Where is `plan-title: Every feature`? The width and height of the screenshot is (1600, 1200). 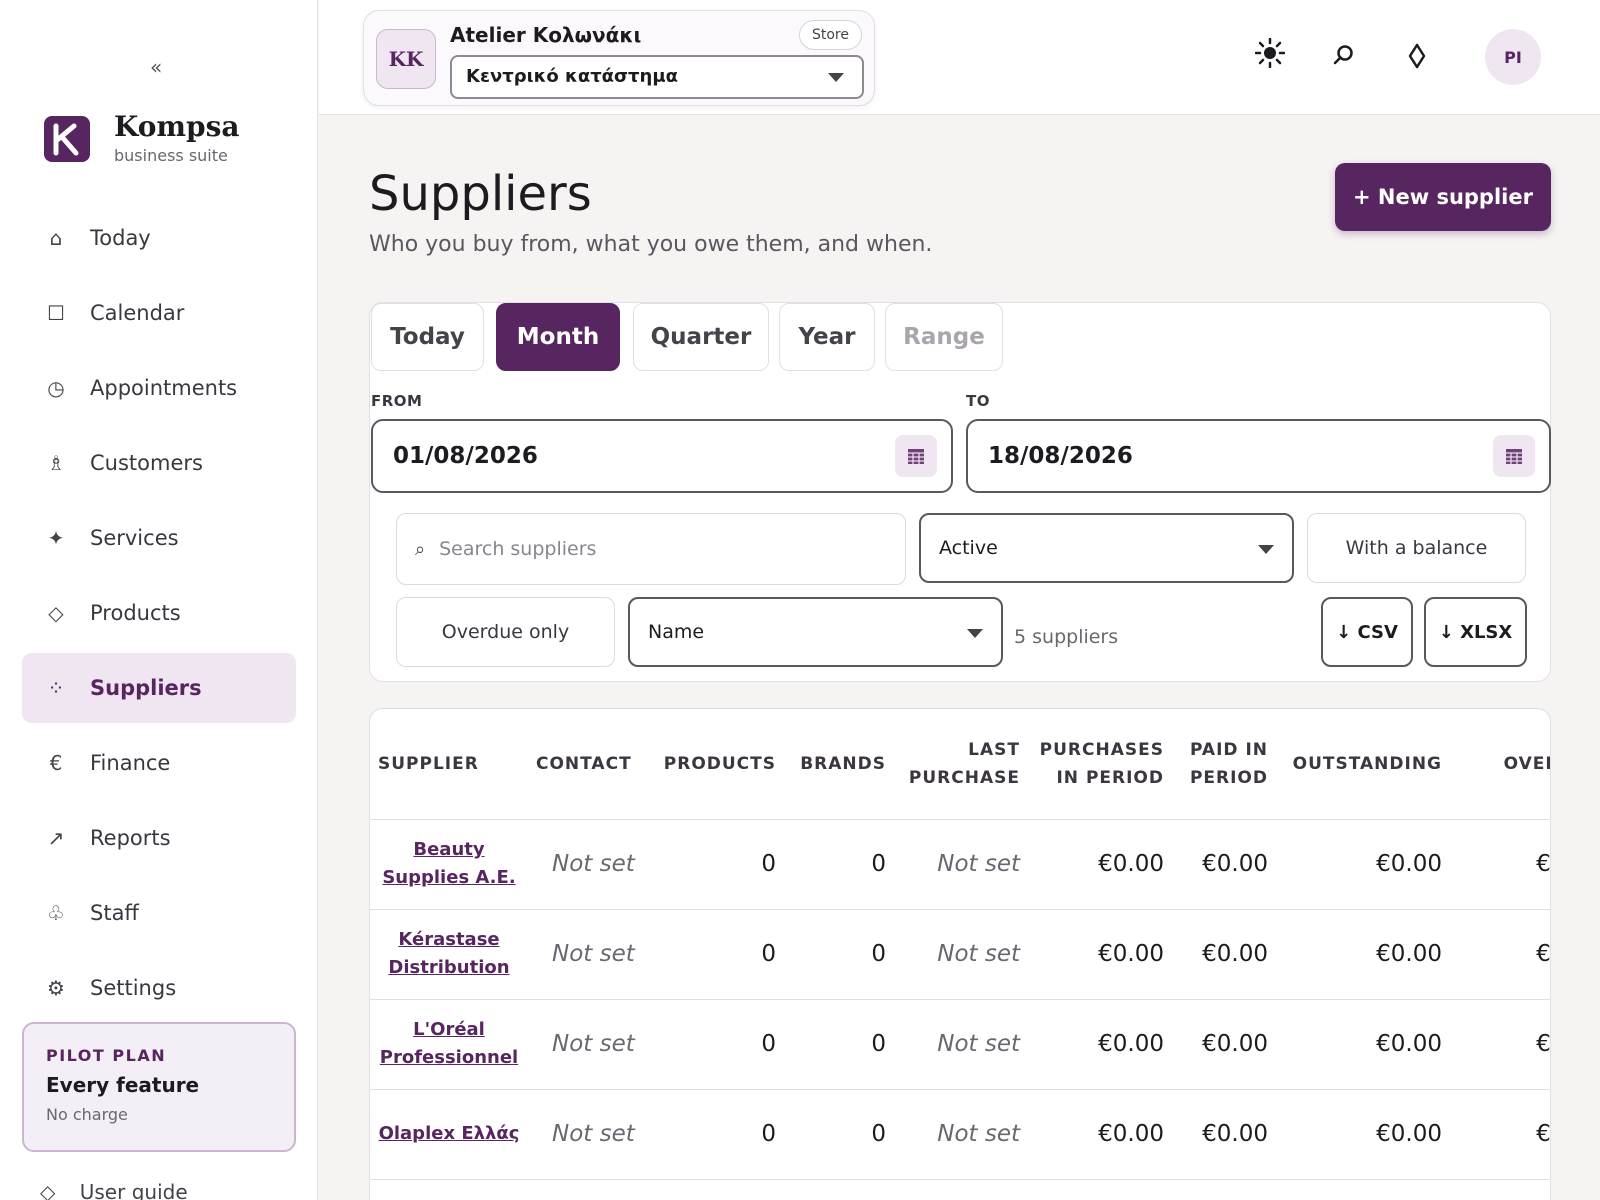 plan-title: Every feature is located at coordinates (123, 1085).